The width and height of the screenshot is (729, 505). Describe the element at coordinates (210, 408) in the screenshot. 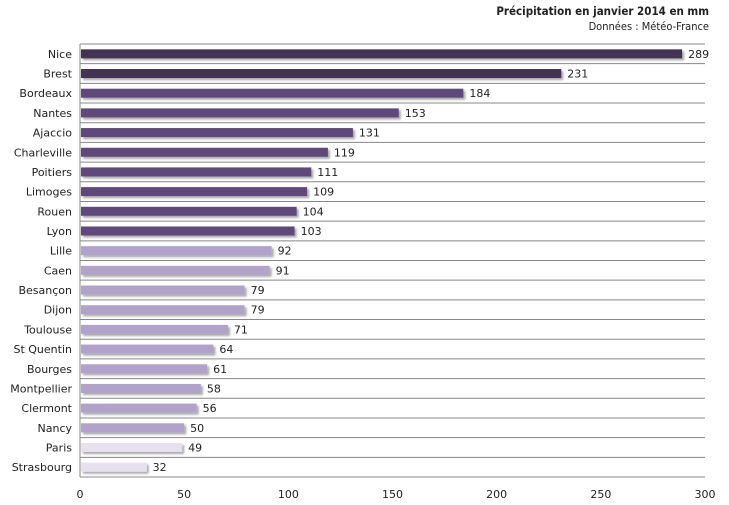

I see `data-label: 56` at that location.